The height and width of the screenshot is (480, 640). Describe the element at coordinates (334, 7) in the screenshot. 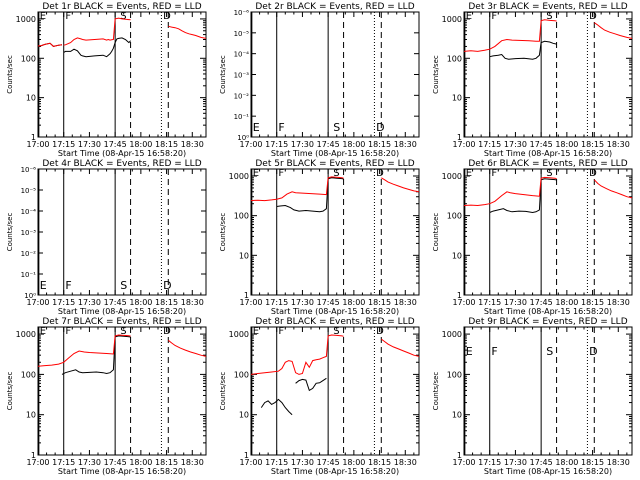

I see `panel-title: Det 2r BLACK = Events, RED = LLD` at that location.